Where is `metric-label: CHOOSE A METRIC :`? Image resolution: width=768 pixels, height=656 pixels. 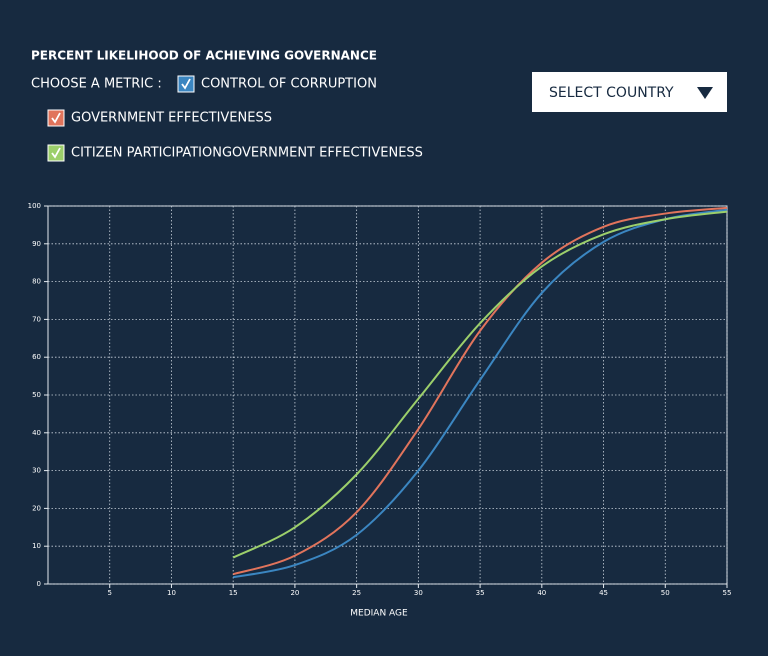 metric-label: CHOOSE A METRIC : is located at coordinates (96, 84).